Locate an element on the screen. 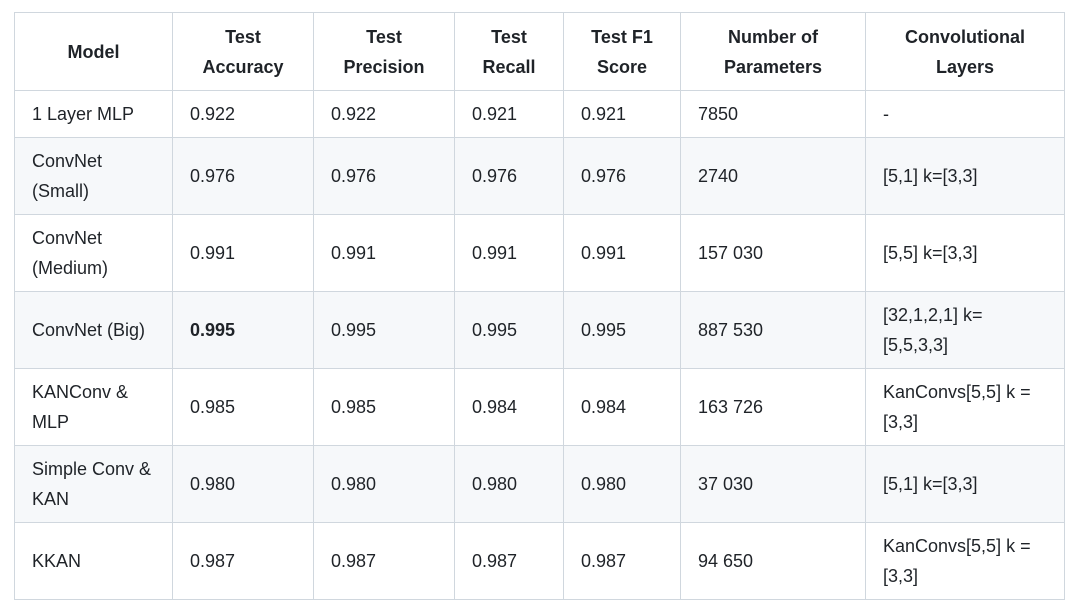  table-cell: 7850 is located at coordinates (773, 114).